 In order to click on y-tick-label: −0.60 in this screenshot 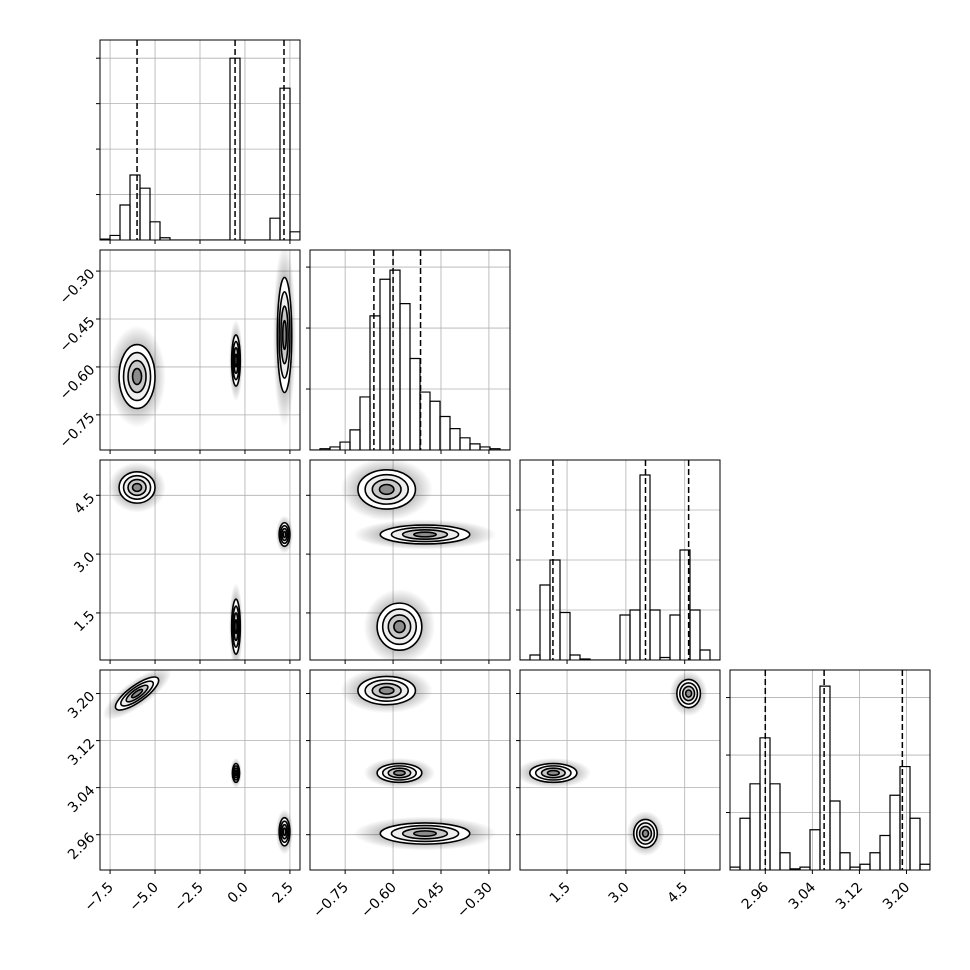, I will do `click(78, 383)`.